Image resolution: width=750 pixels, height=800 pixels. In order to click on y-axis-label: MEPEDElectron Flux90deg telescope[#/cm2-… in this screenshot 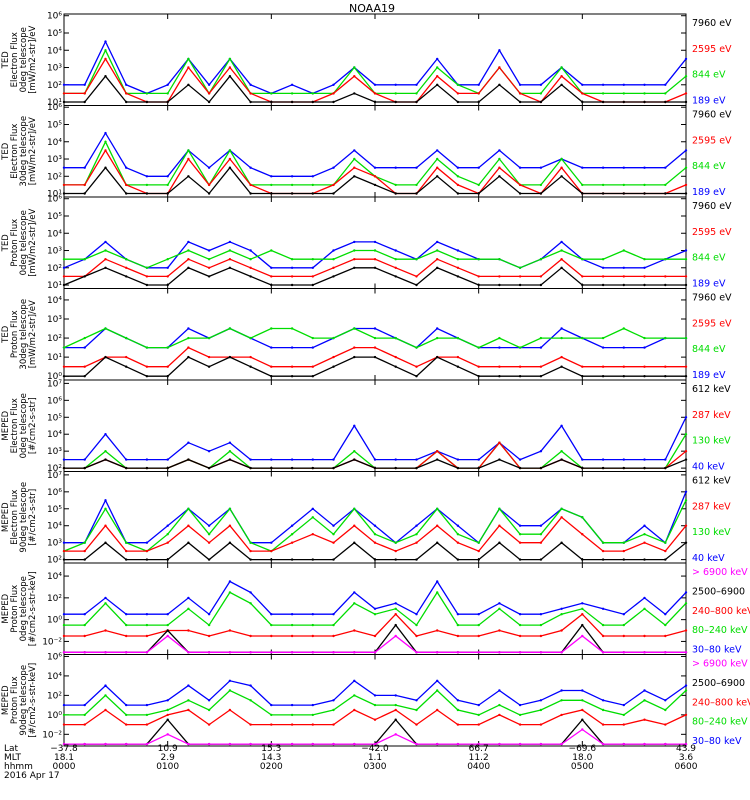, I will do `click(19, 517)`.